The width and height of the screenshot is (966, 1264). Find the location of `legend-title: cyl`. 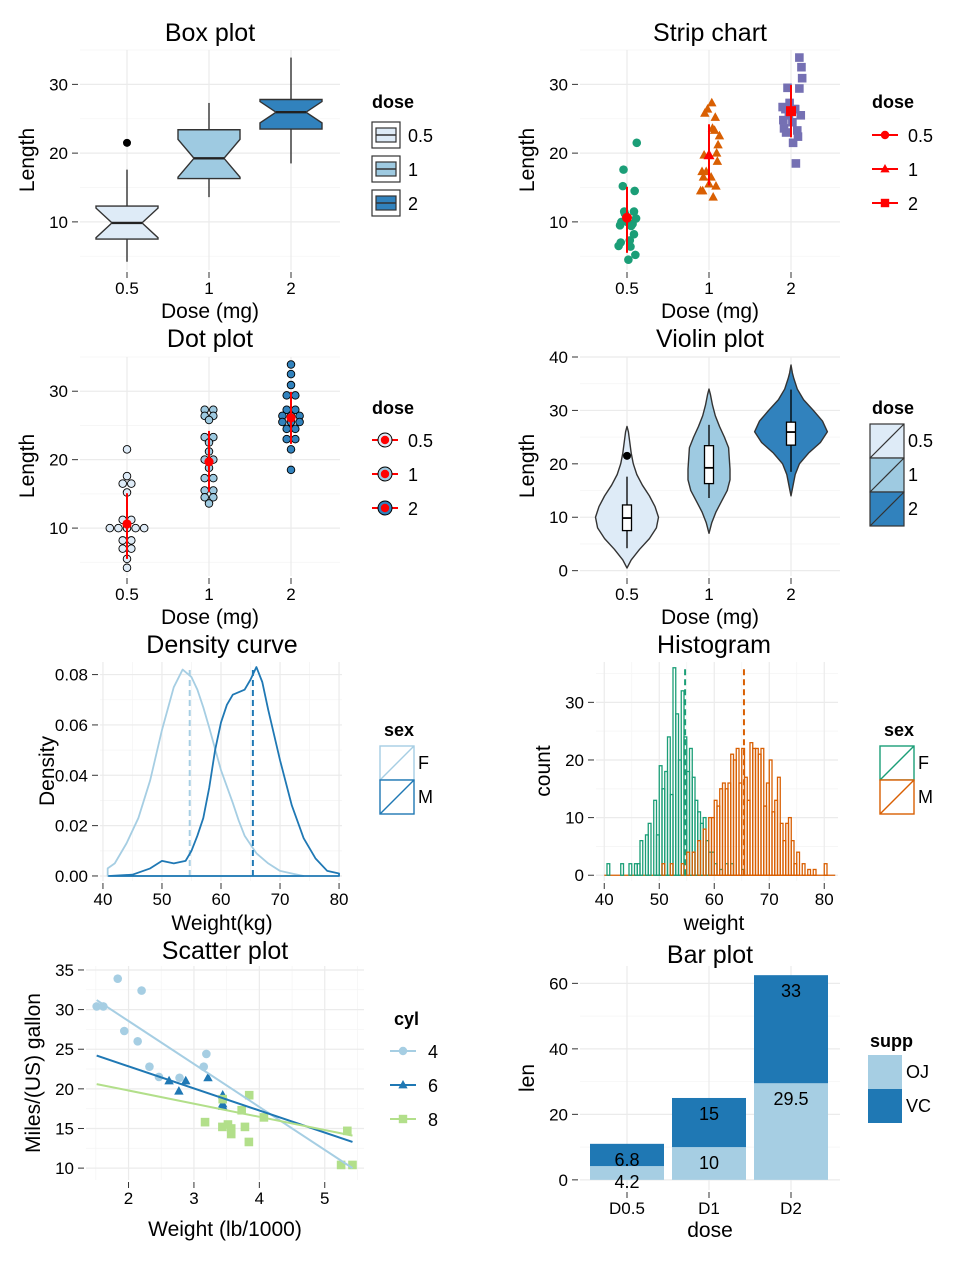

legend-title: cyl is located at coordinates (406, 1019).